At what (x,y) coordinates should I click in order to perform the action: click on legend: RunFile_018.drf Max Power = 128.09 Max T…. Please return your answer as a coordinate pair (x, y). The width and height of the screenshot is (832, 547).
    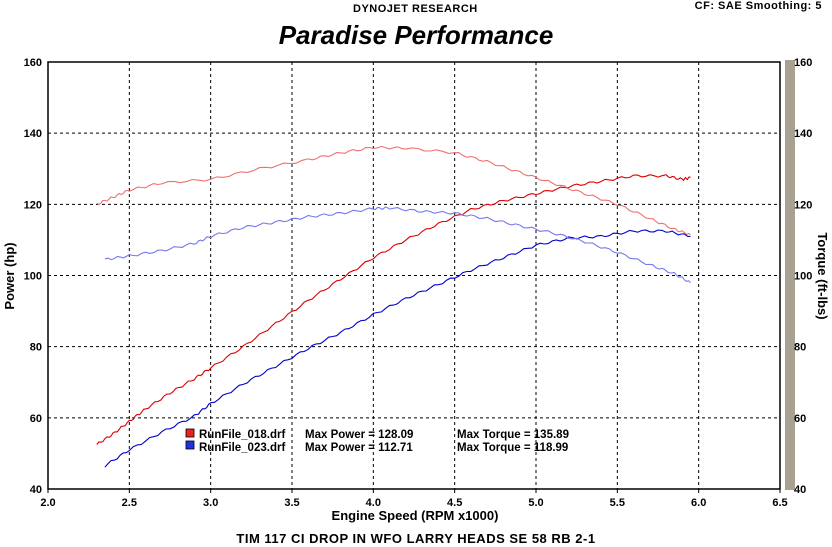
    Looking at the image, I should click on (377, 441).